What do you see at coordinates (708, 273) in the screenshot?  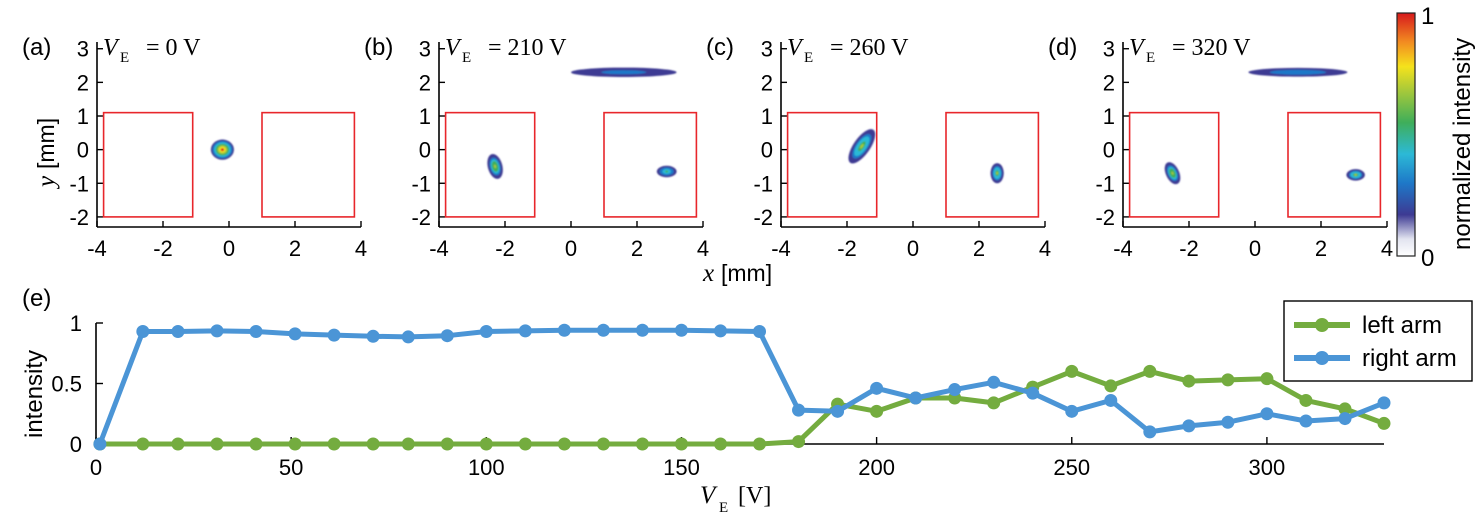 I see `xlabel-var: x` at bounding box center [708, 273].